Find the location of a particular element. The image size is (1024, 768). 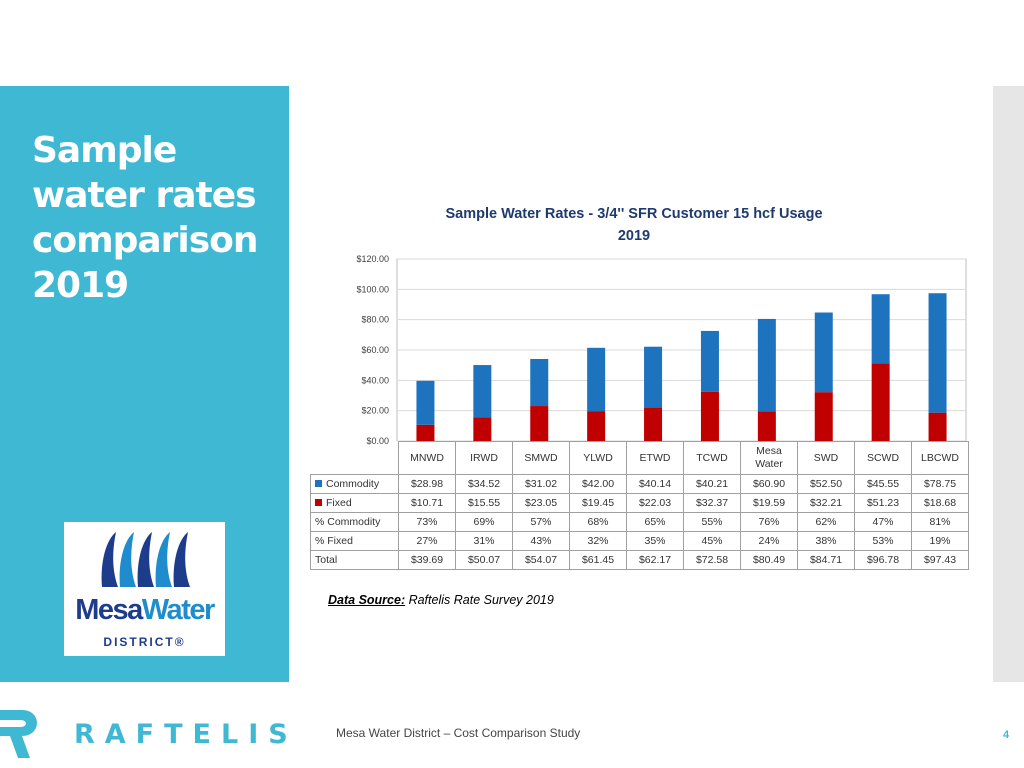

table-cell: 81% is located at coordinates (940, 522).